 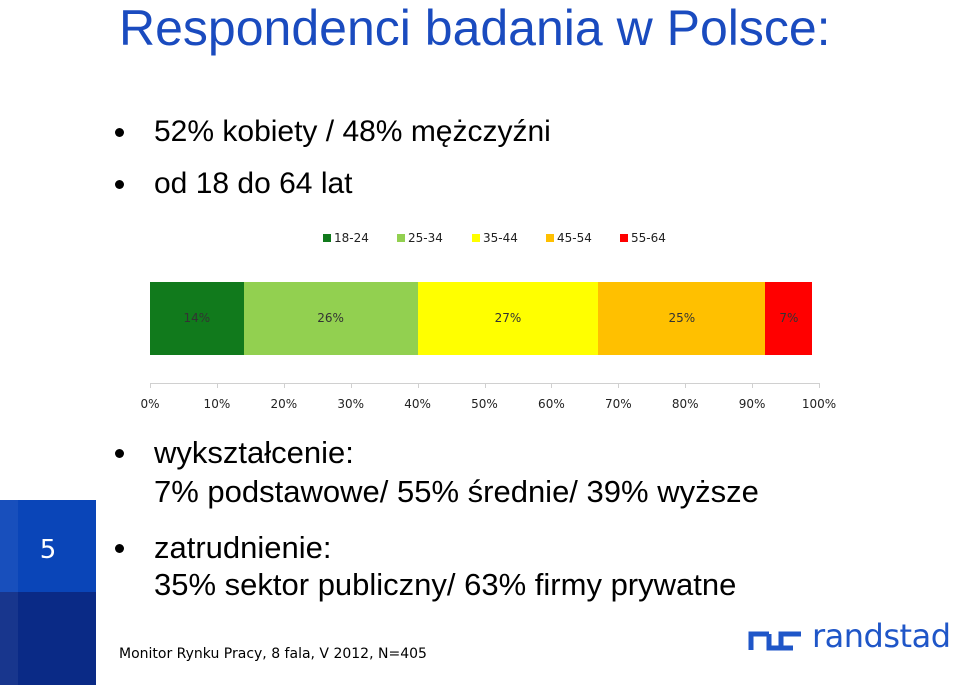 I want to click on slide-deco-stripe, so click(x=9, y=592).